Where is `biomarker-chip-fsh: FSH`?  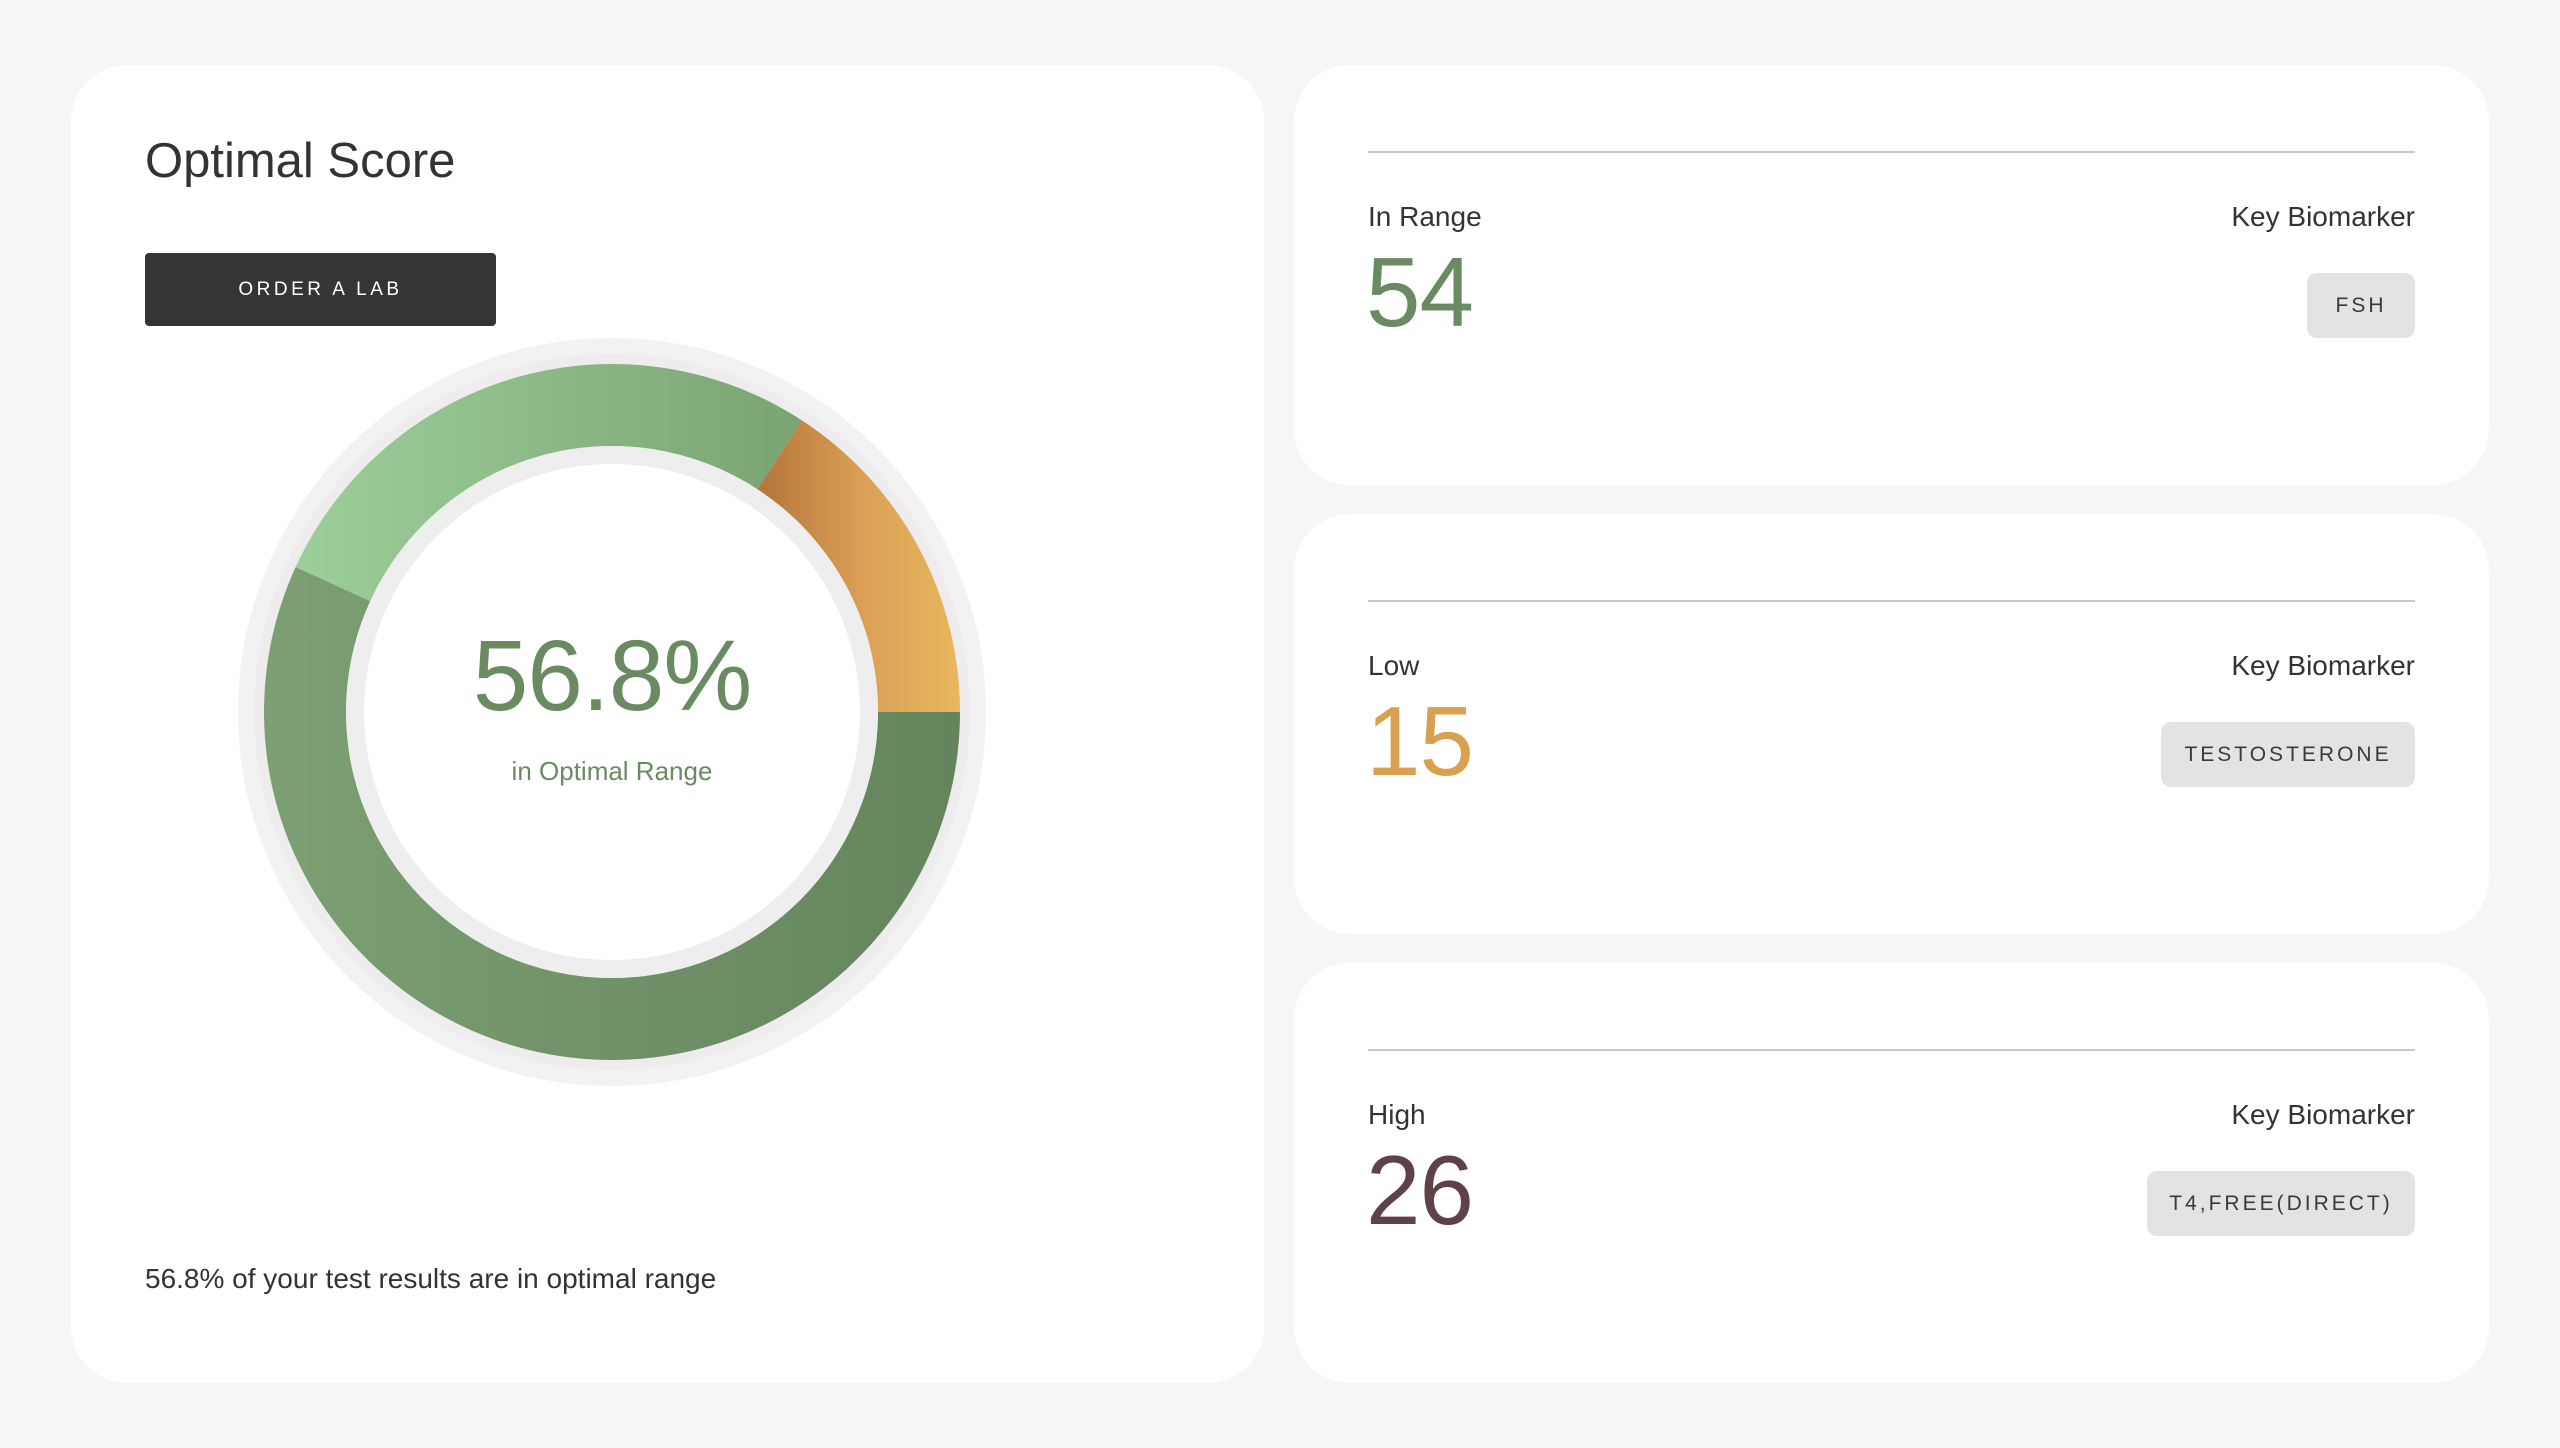
biomarker-chip-fsh: FSH is located at coordinates (2361, 305).